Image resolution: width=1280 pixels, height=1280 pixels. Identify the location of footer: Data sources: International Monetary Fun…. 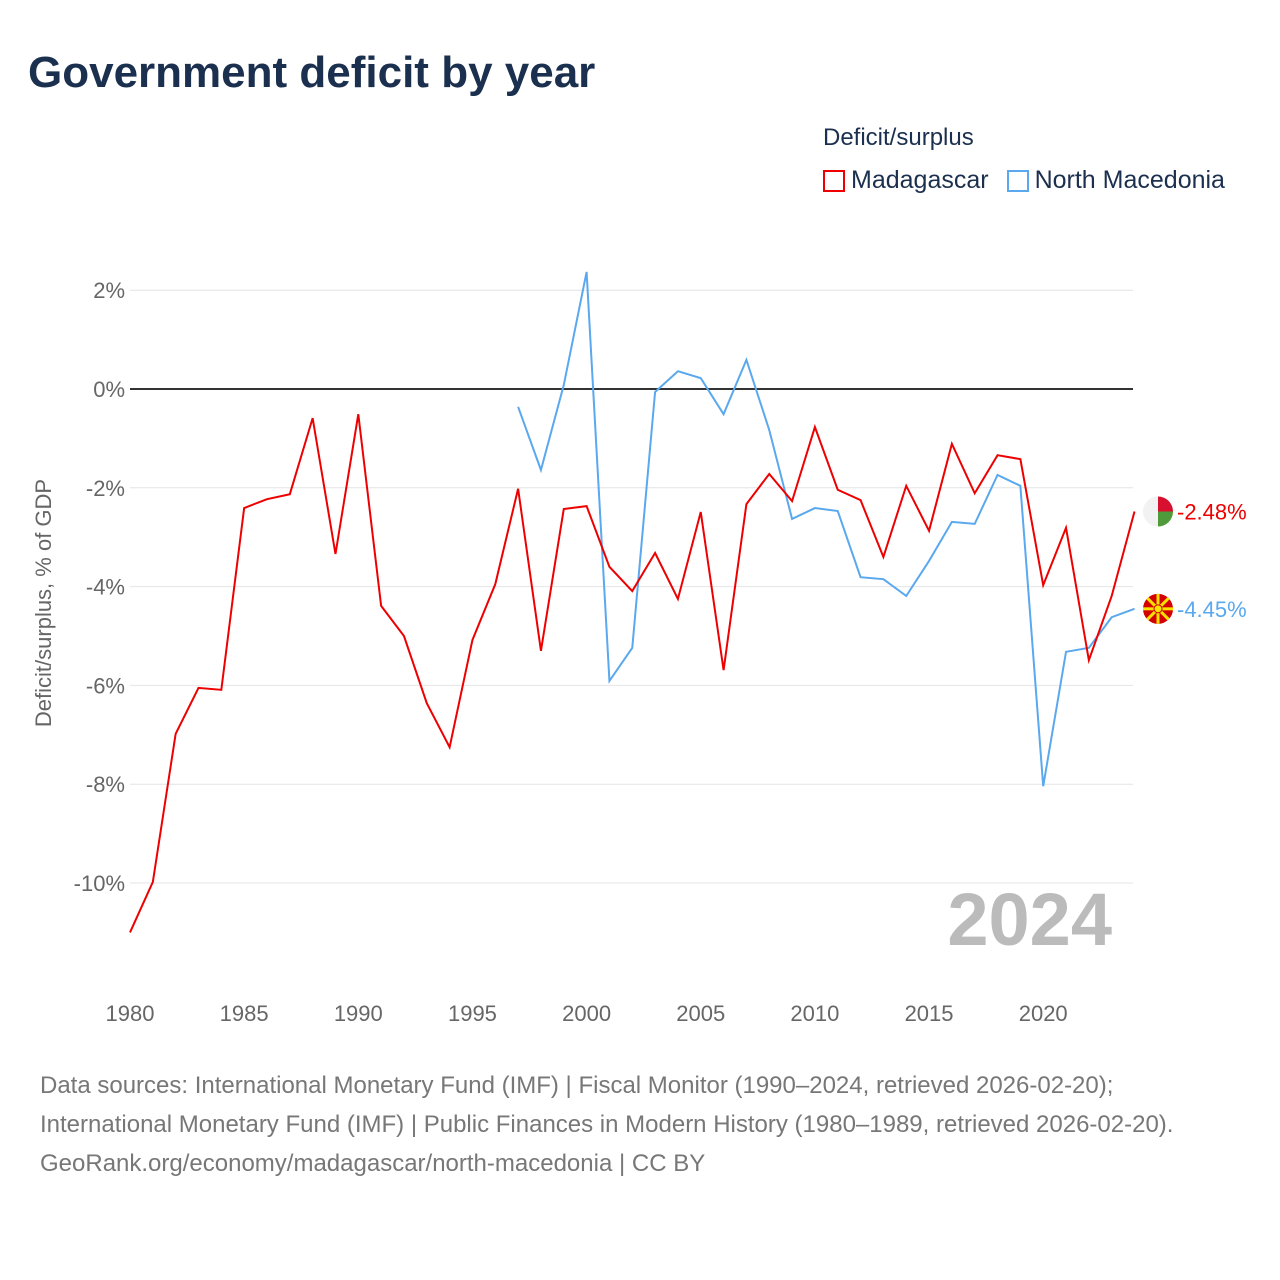
(640, 1124).